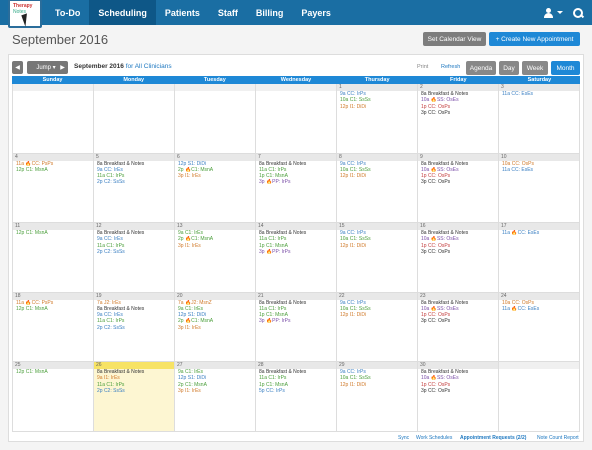 The height and width of the screenshot is (450, 592). What do you see at coordinates (539, 118) in the screenshot?
I see `calendar-day: 3 11a CC: EsEs` at bounding box center [539, 118].